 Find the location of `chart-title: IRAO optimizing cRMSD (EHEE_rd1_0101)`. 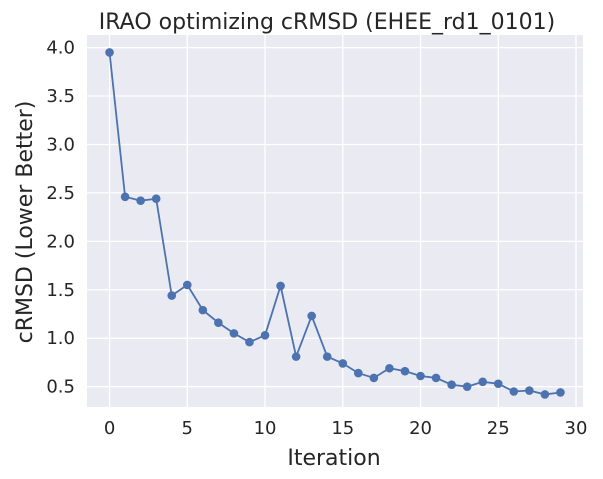

chart-title: IRAO optimizing cRMSD (EHEE_rd1_0101) is located at coordinates (327, 22).